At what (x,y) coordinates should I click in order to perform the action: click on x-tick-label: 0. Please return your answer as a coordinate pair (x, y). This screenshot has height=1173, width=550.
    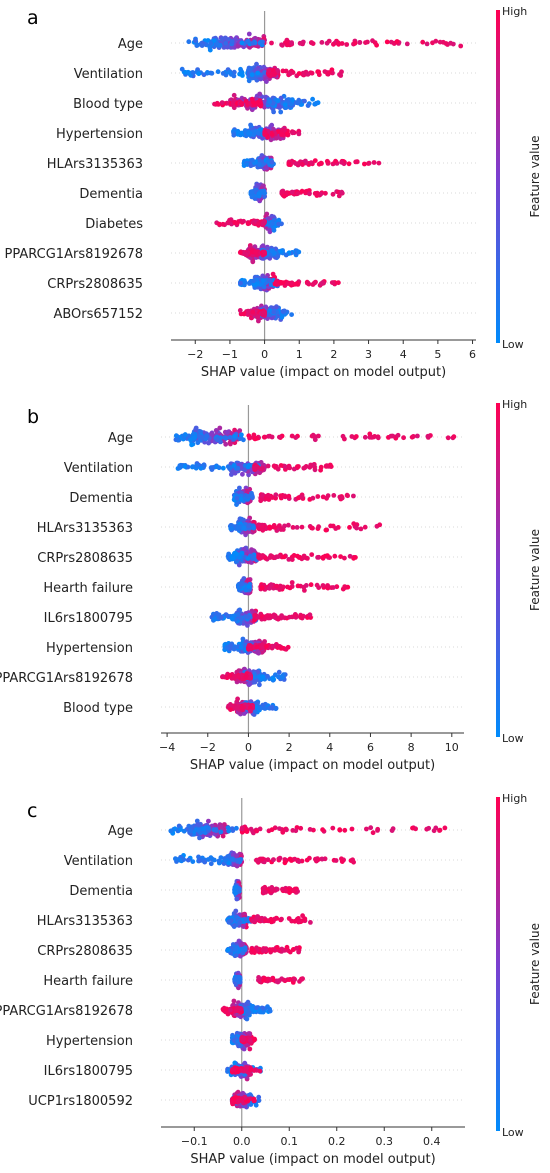
    Looking at the image, I should click on (248, 747).